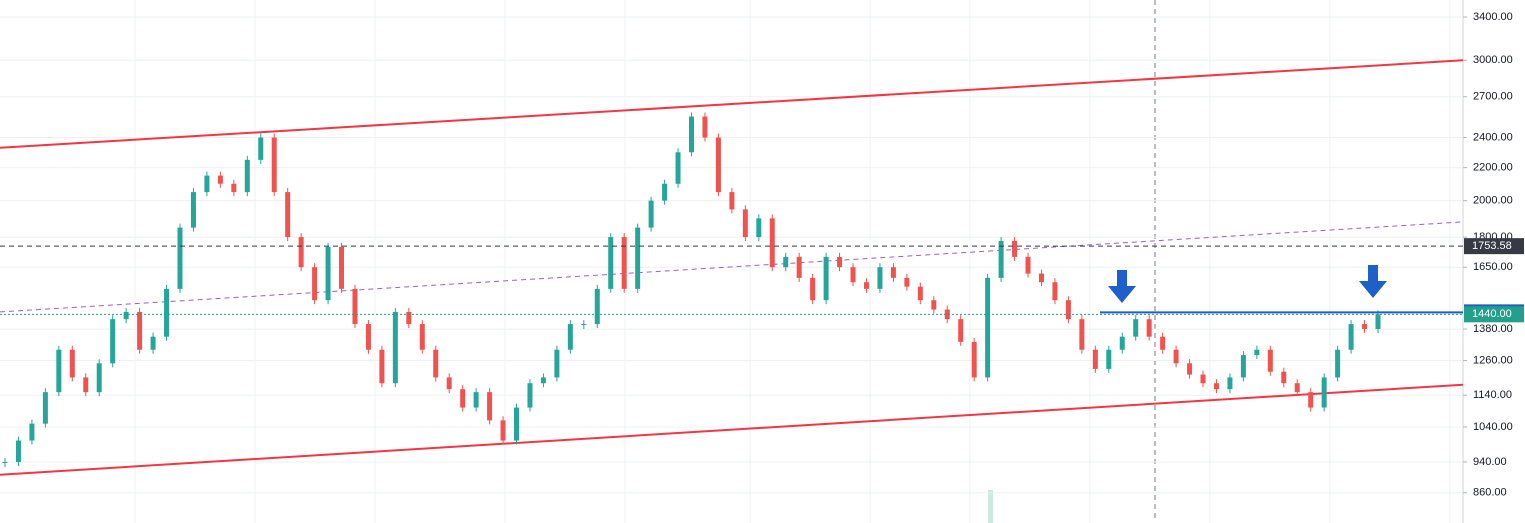 This screenshot has width=1525, height=523. I want to click on y-tick-label: 1650.00, so click(1493, 267).